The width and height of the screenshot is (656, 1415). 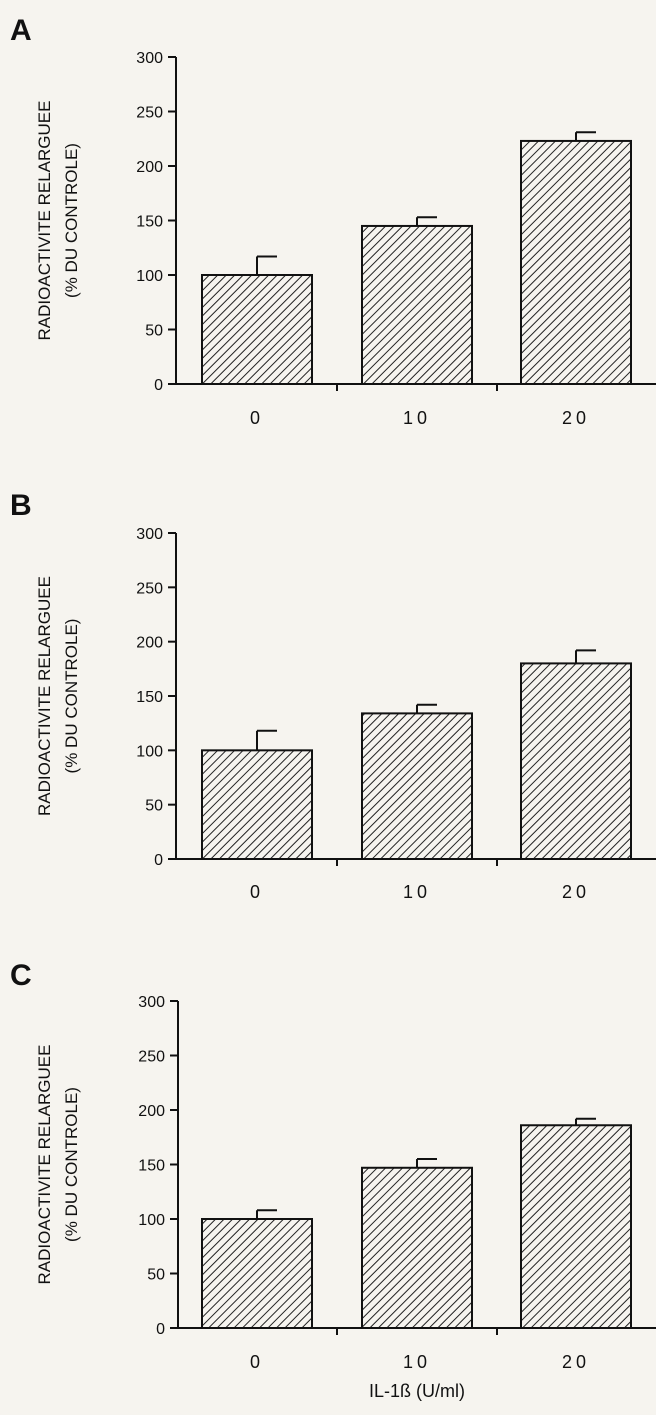 I want to click on panel-label: B, so click(x=21, y=505).